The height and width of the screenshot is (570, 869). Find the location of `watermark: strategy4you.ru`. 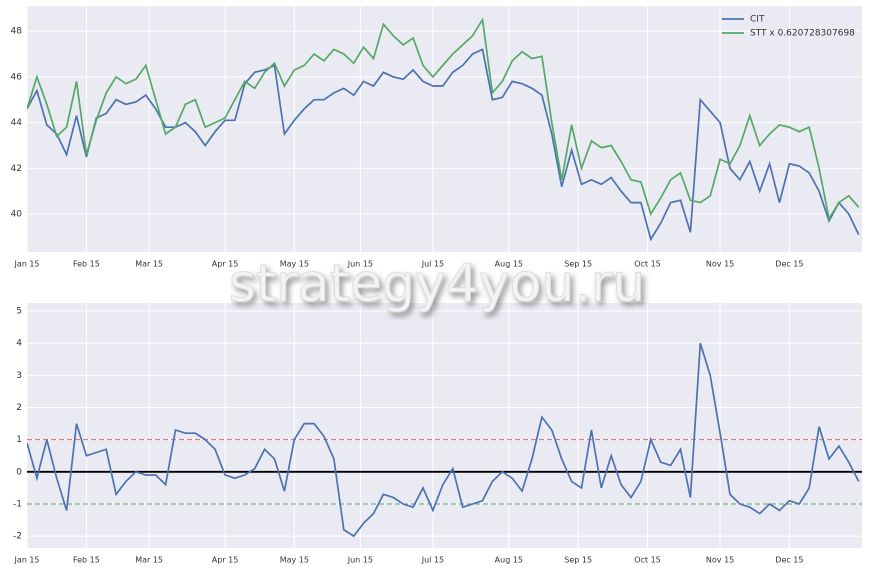

watermark: strategy4you.ru is located at coordinates (437, 284).